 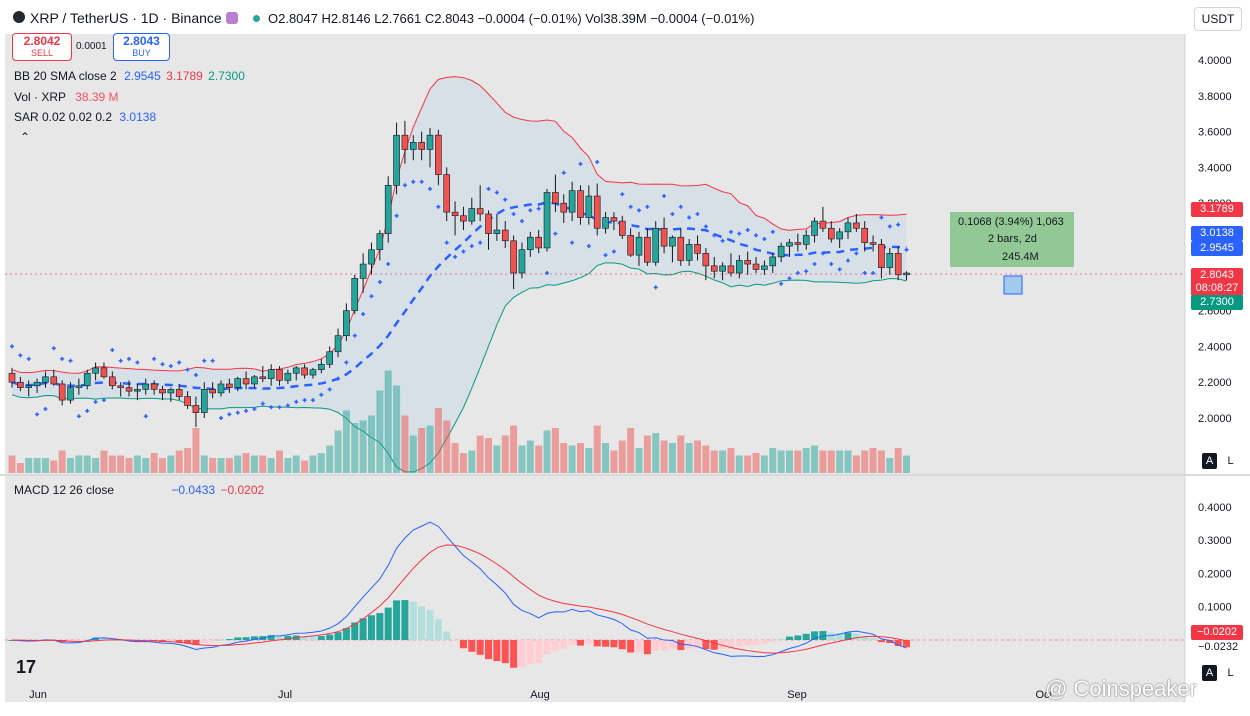 What do you see at coordinates (1218, 19) in the screenshot?
I see `currency-selector: USDT` at bounding box center [1218, 19].